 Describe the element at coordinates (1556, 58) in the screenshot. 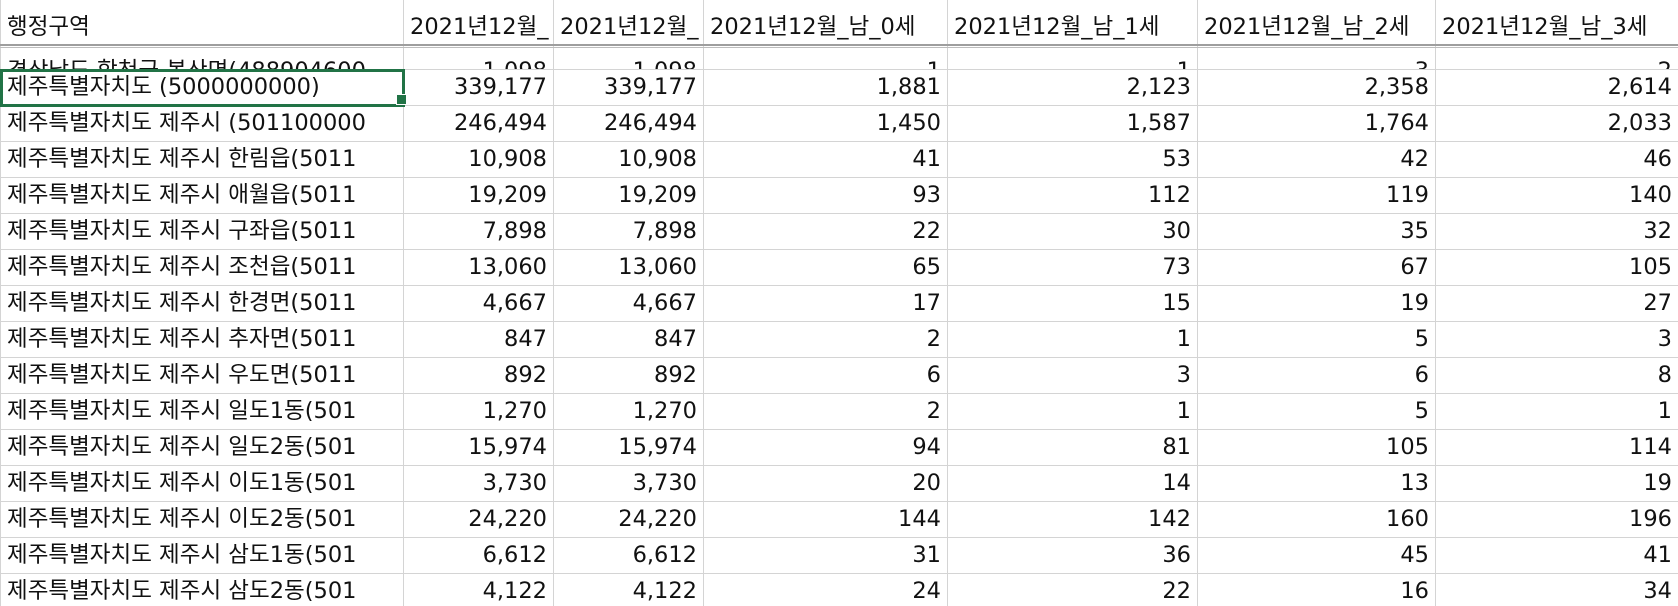

I see `cell-male-3: 2` at that location.